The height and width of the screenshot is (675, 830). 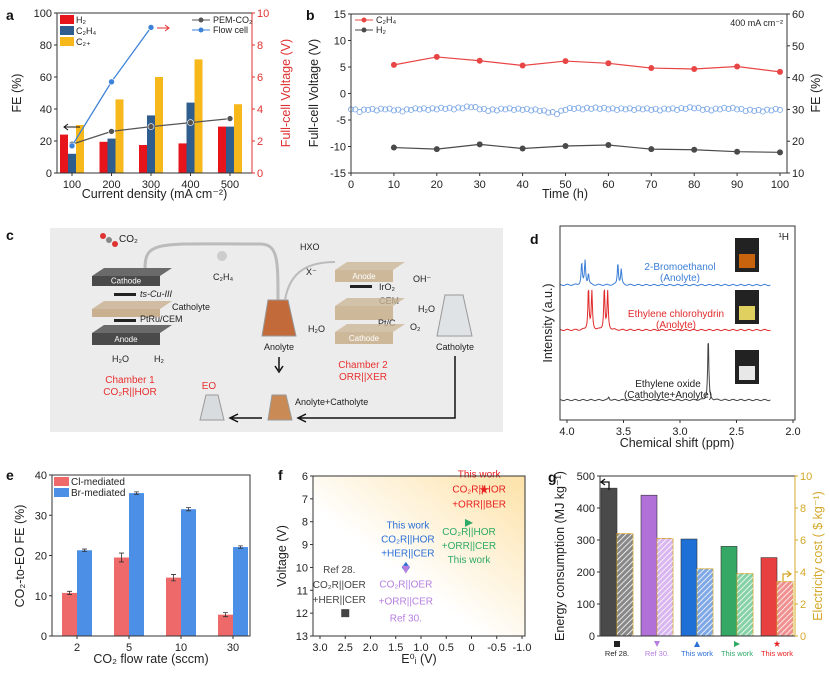 What do you see at coordinates (566, 432) in the screenshot?
I see `x-axis-tick-label: 4.0` at bounding box center [566, 432].